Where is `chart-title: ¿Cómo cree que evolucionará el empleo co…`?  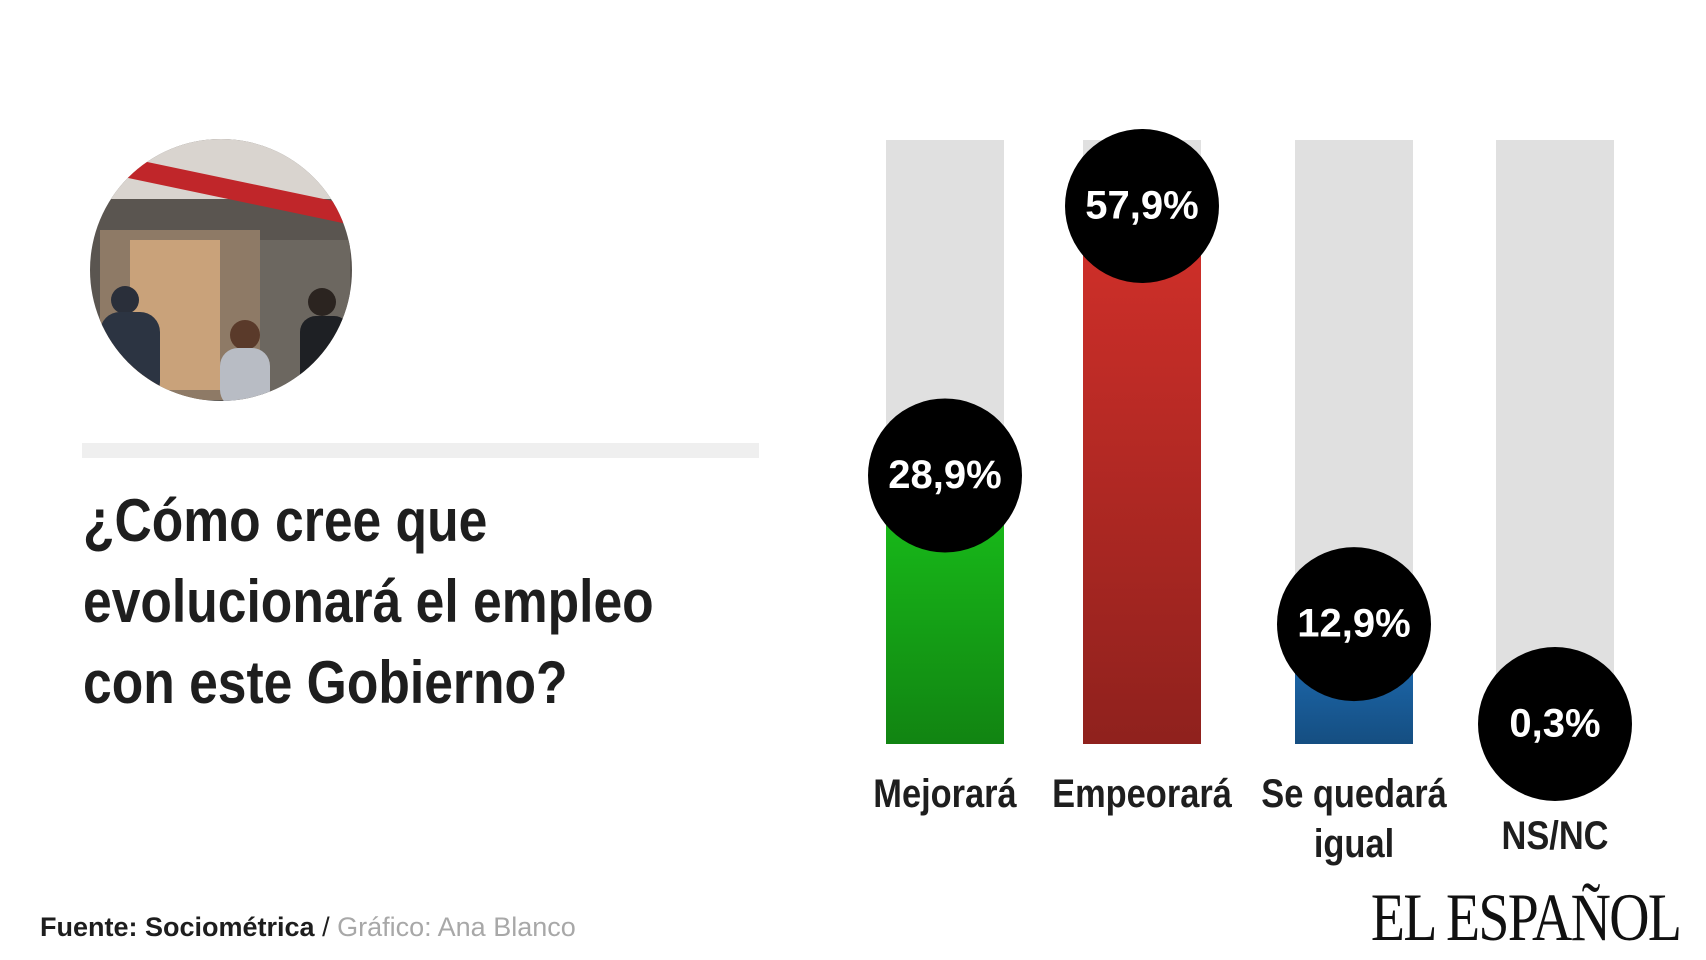
chart-title: ¿Cómo cree que evolucionará el empleo co… is located at coordinates (368, 601).